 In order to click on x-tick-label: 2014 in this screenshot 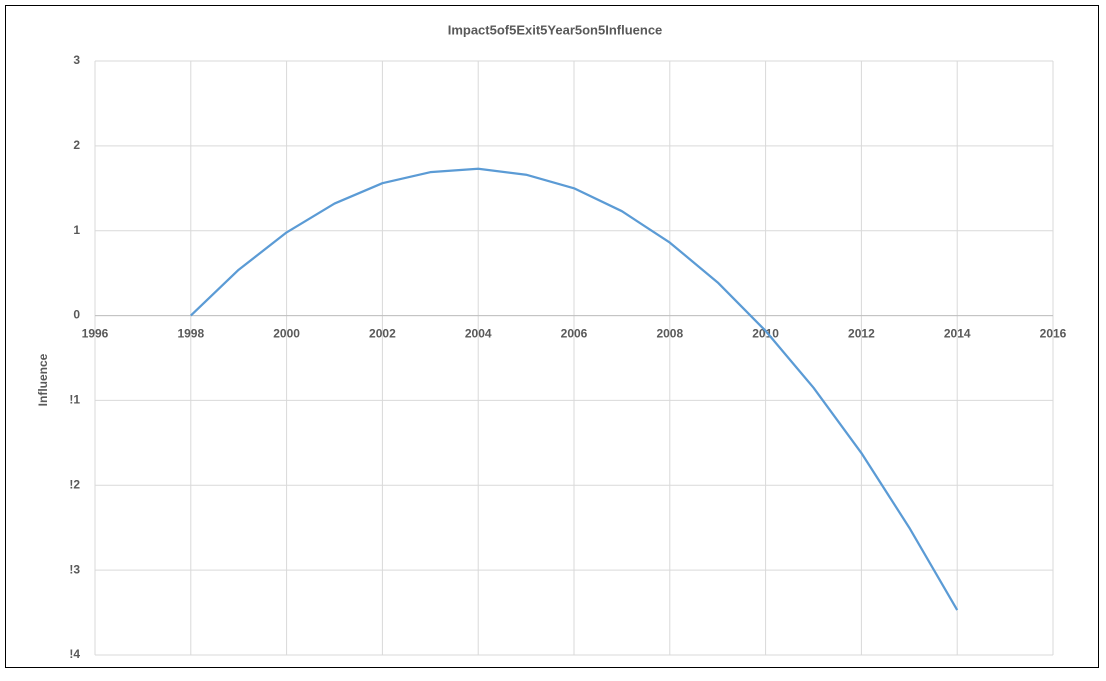, I will do `click(957, 334)`.